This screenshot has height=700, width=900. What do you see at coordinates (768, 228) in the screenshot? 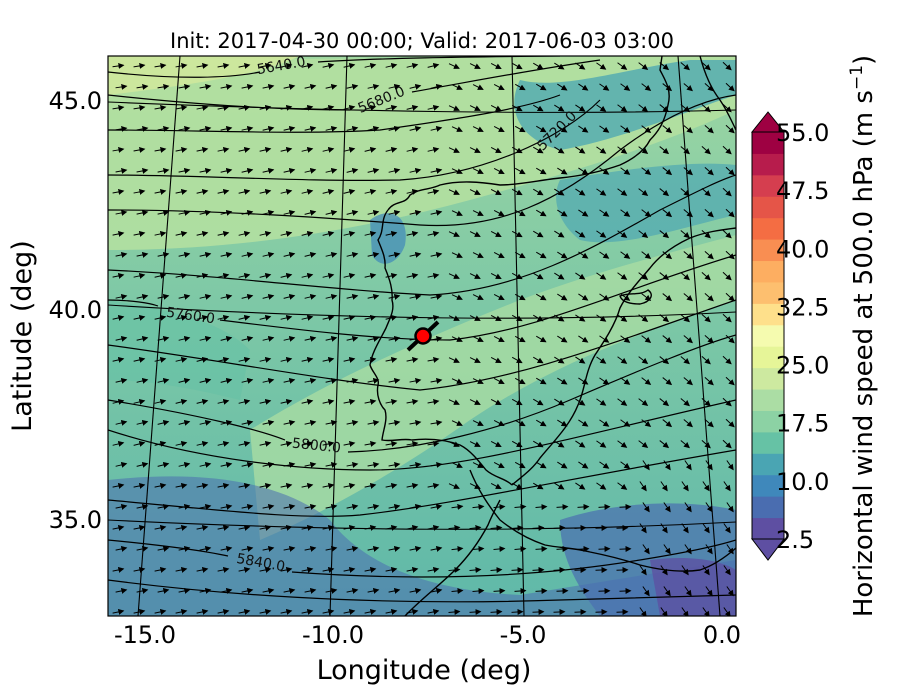
I see `colorbar-segment` at bounding box center [768, 228].